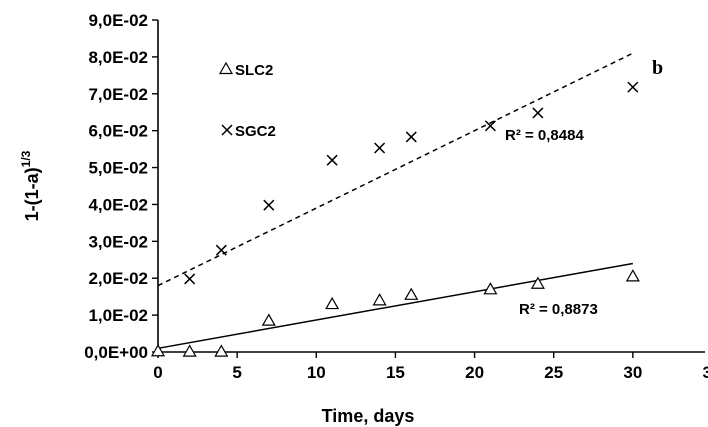 Image resolution: width=708 pixels, height=427 pixels. What do you see at coordinates (544, 135) in the screenshot?
I see `r2-label-sgc2: R² = 0,8484` at bounding box center [544, 135].